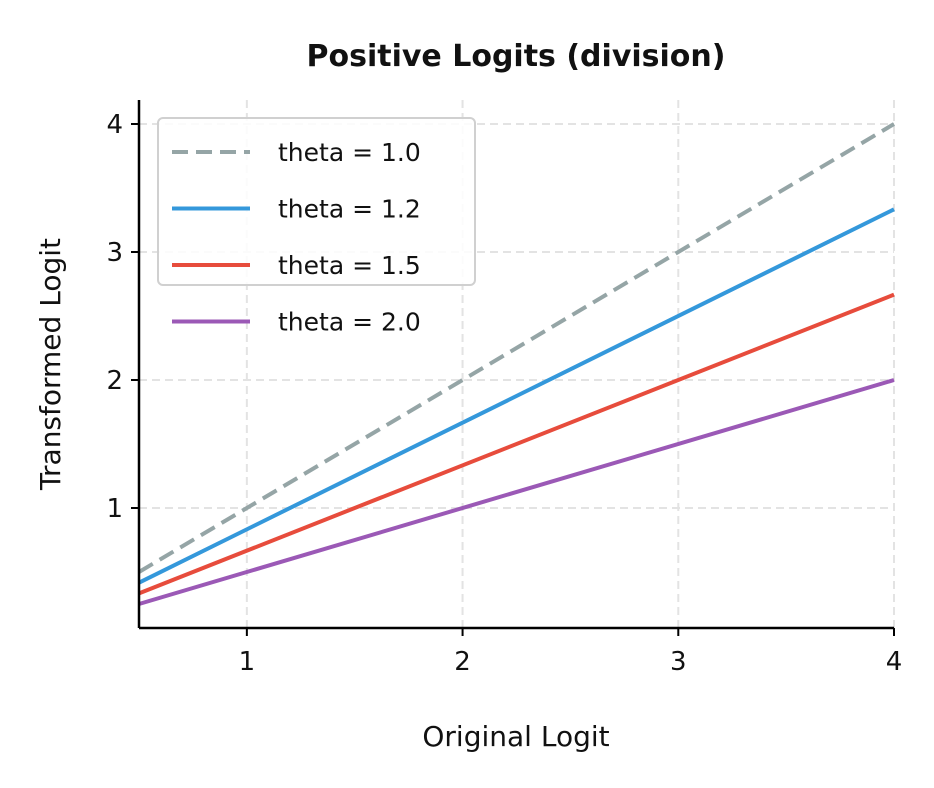 The height and width of the screenshot is (788, 934). I want to click on x-tick-label: 1, so click(247, 662).